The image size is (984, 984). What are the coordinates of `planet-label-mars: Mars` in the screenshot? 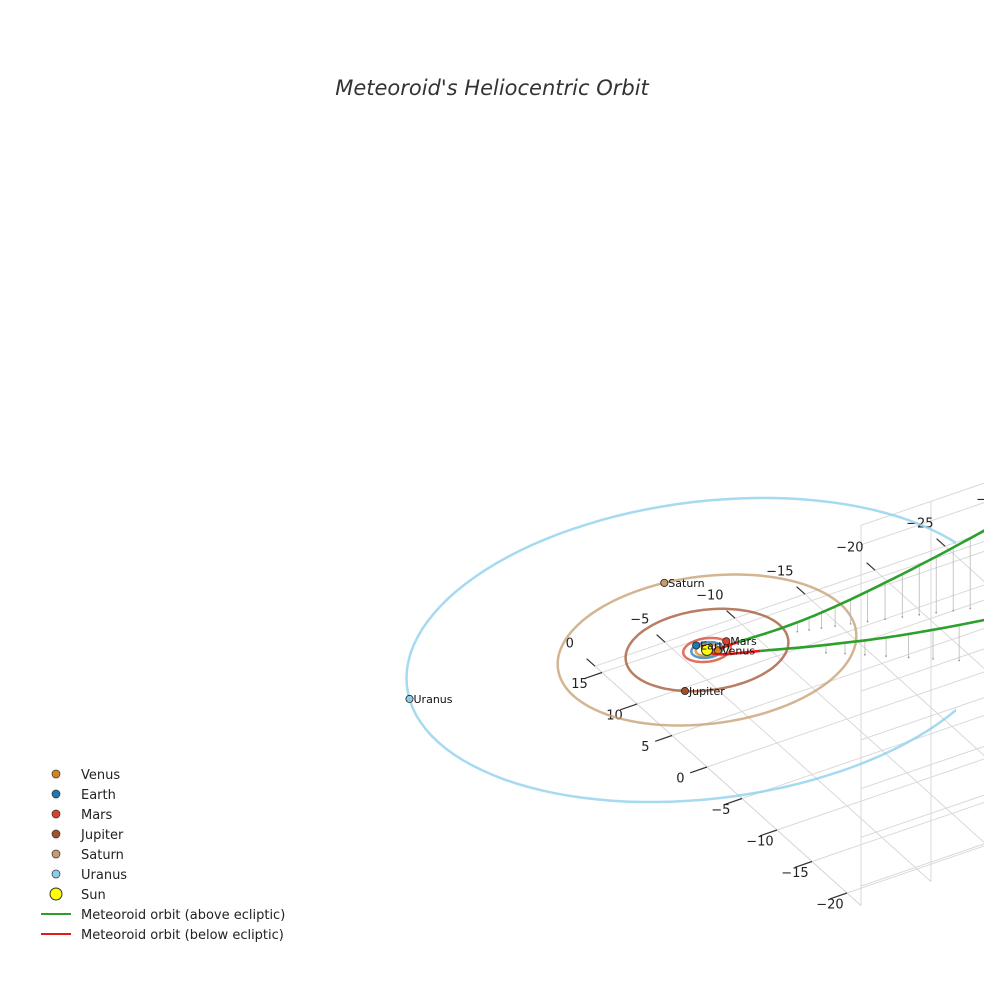 It's located at (743, 641).